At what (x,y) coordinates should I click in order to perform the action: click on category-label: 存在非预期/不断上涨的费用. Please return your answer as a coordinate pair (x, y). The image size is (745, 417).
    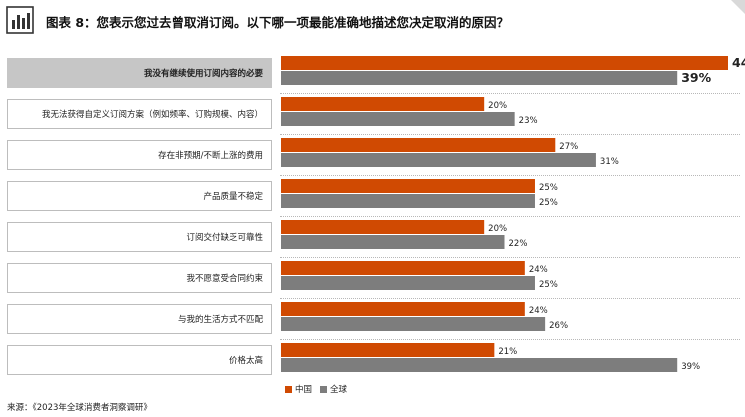
    Looking at the image, I should click on (139, 155).